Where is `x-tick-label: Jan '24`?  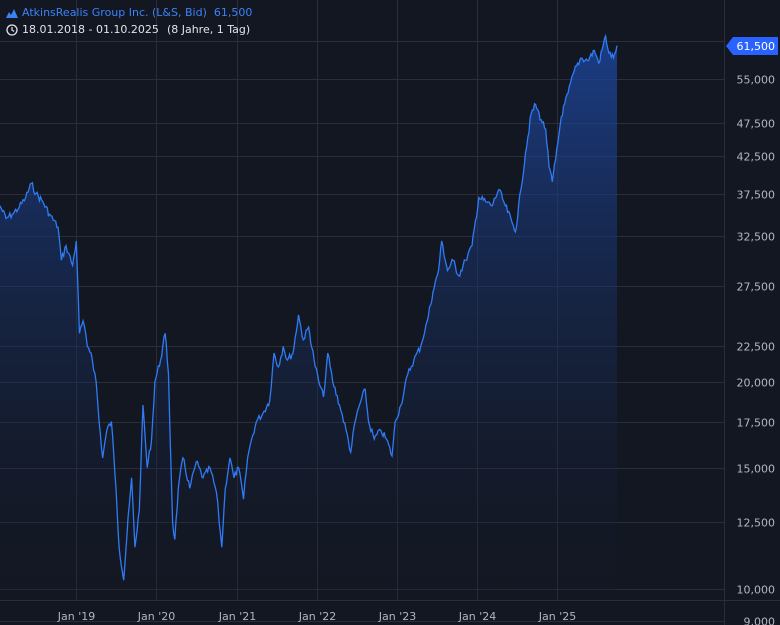
x-tick-label: Jan '24 is located at coordinates (477, 616).